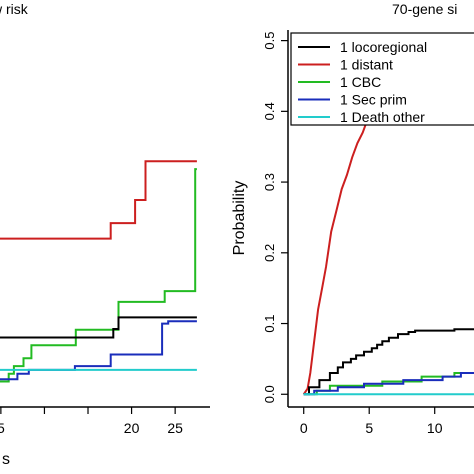  I want to click on x-tick-label: 20, so click(132, 428).